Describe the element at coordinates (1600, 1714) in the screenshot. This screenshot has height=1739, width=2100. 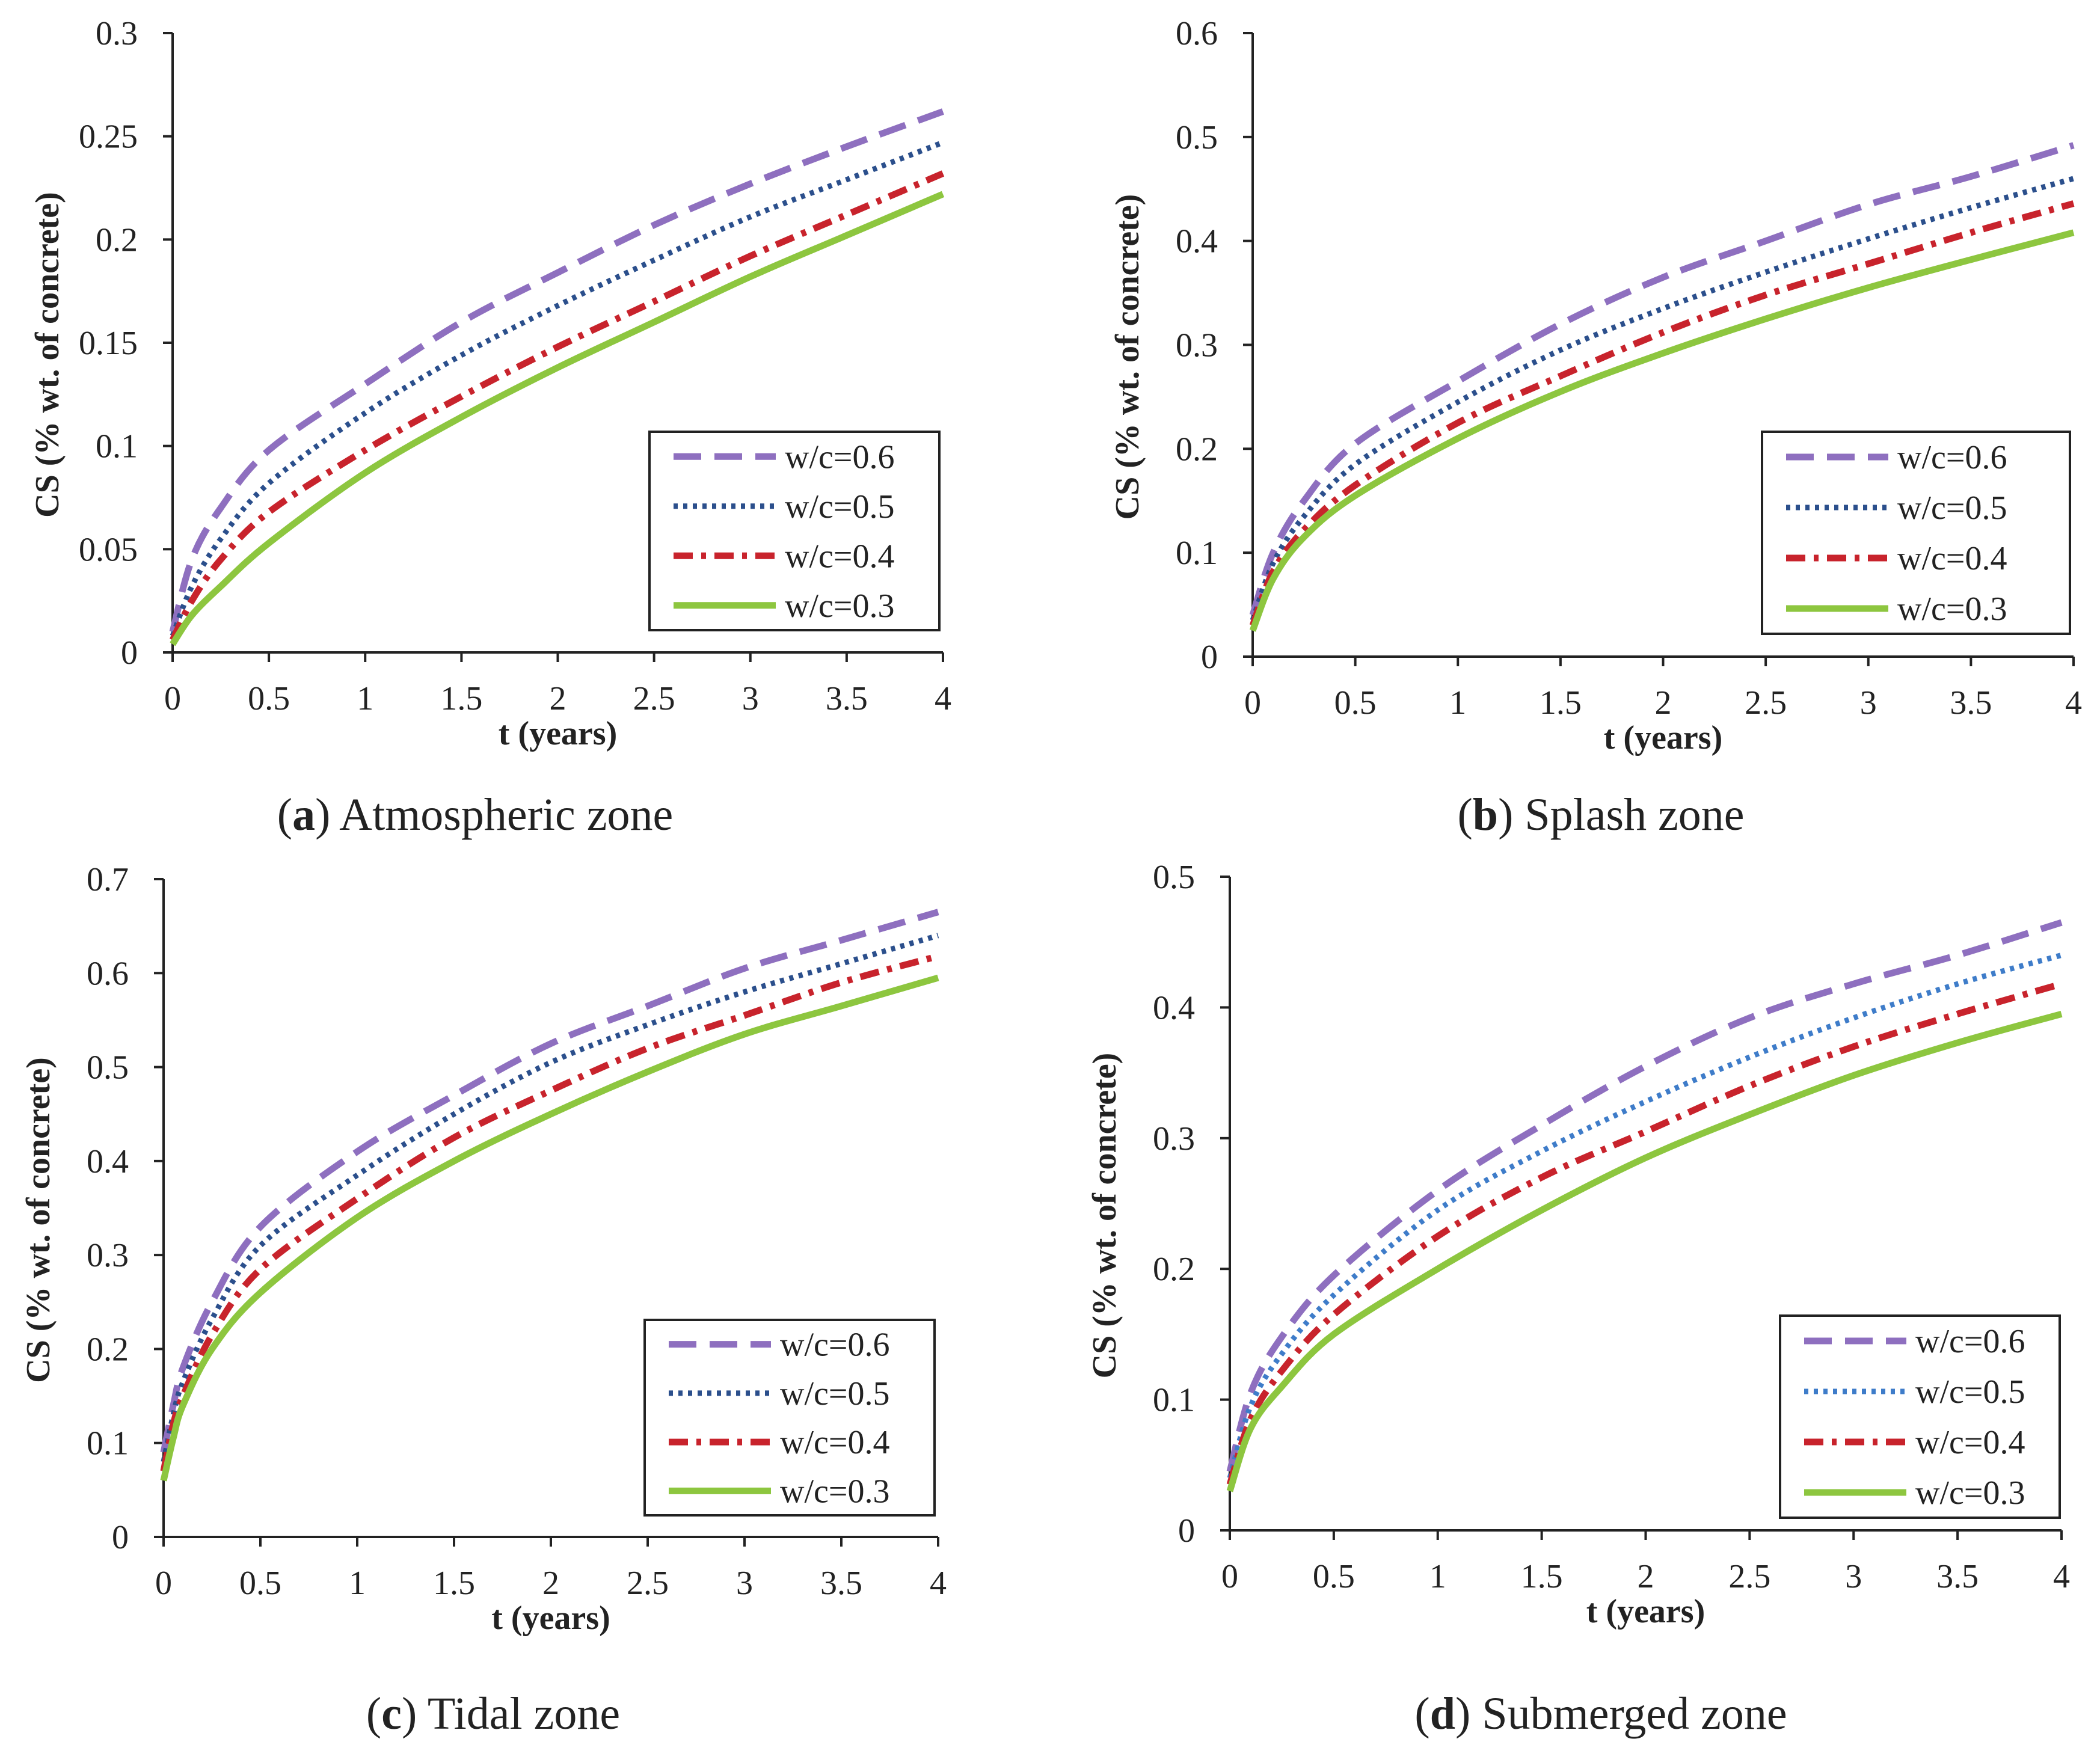
I see `panel-caption: (d) Submerged zone` at that location.